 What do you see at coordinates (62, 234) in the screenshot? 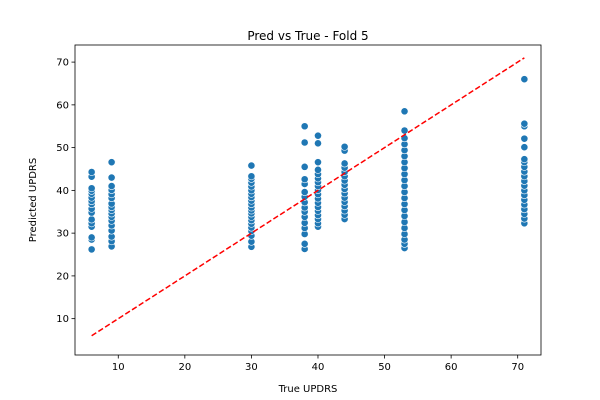
I see `y-tick-label: 30` at bounding box center [62, 234].